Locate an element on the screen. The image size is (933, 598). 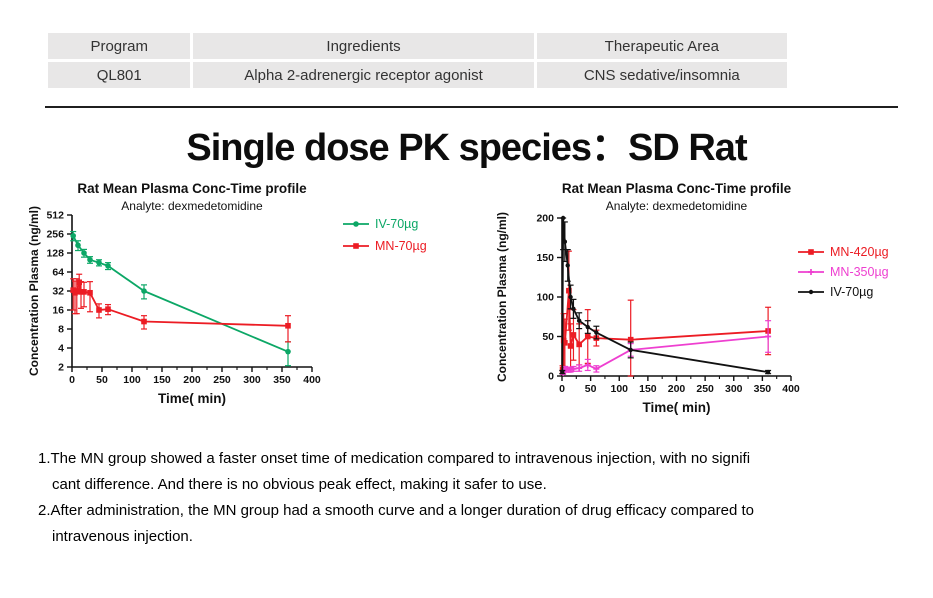
cell-therapeutic-area: CNS sedative/insomnia is located at coordinates (661, 75).